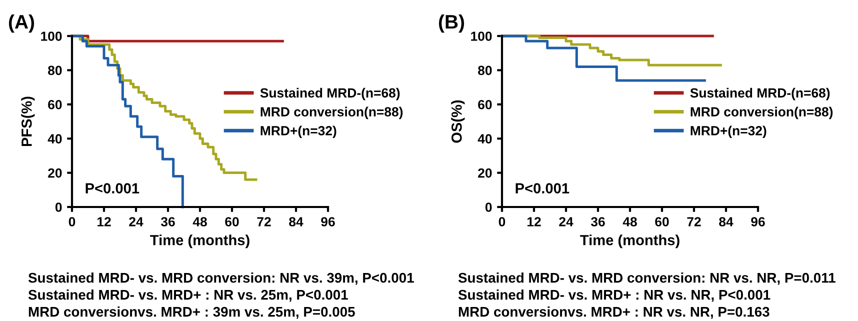 The height and width of the screenshot is (321, 858). What do you see at coordinates (647, 278) in the screenshot?
I see `text: Sustained MRD- vs. MRD conversion: NR vs. NR, P=0.011` at bounding box center [647, 278].